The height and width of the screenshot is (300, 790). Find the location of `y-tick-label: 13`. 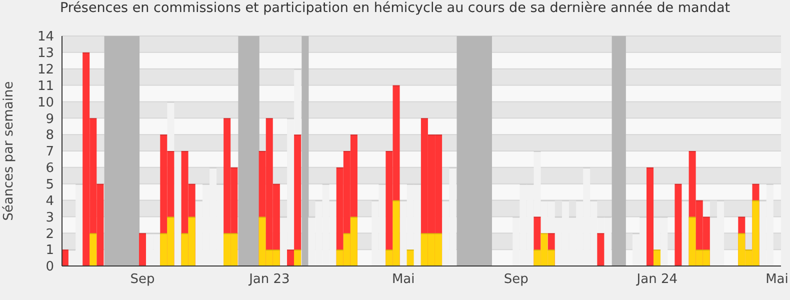

y-tick-label: 13 is located at coordinates (45, 54).